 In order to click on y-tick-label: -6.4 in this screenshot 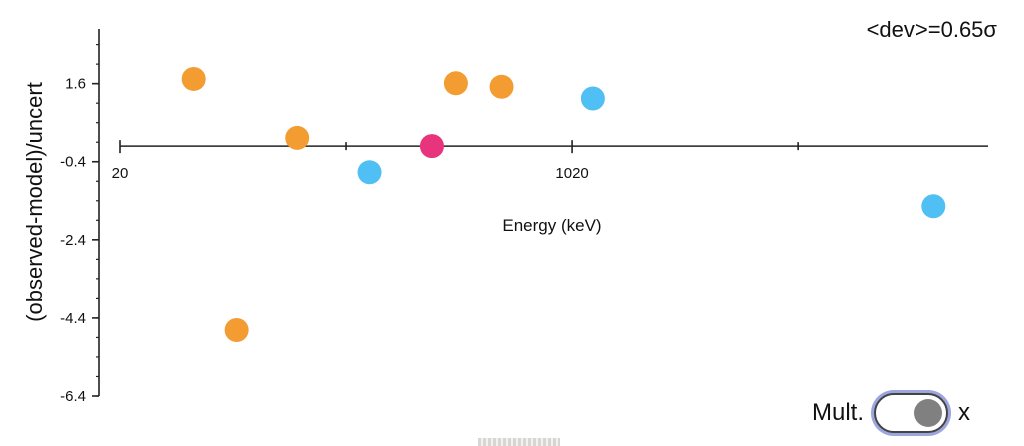, I will do `click(73, 396)`.